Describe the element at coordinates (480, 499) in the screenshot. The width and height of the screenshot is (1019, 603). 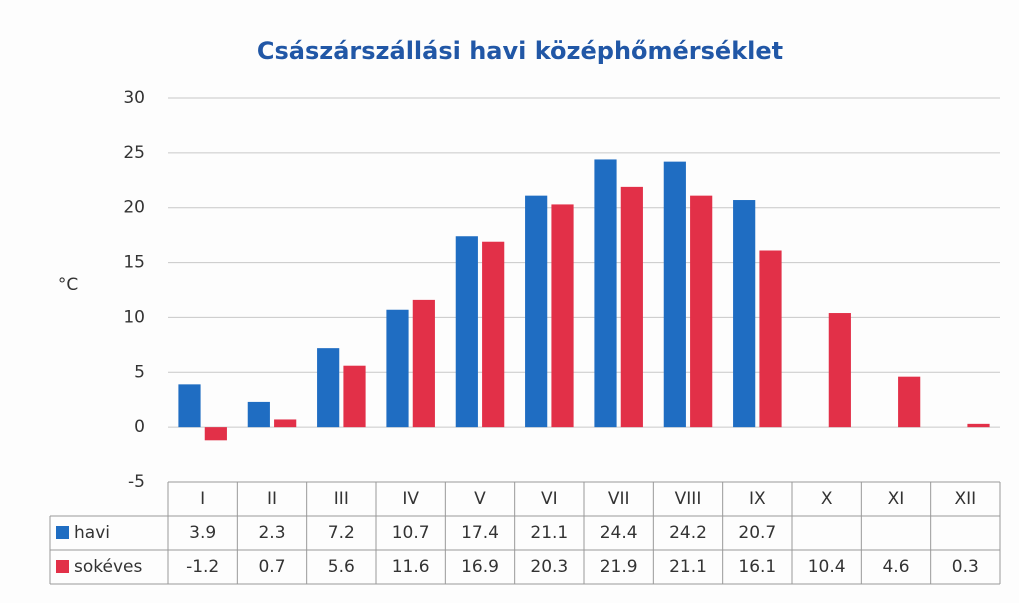
I see `x-tick-label: V` at that location.